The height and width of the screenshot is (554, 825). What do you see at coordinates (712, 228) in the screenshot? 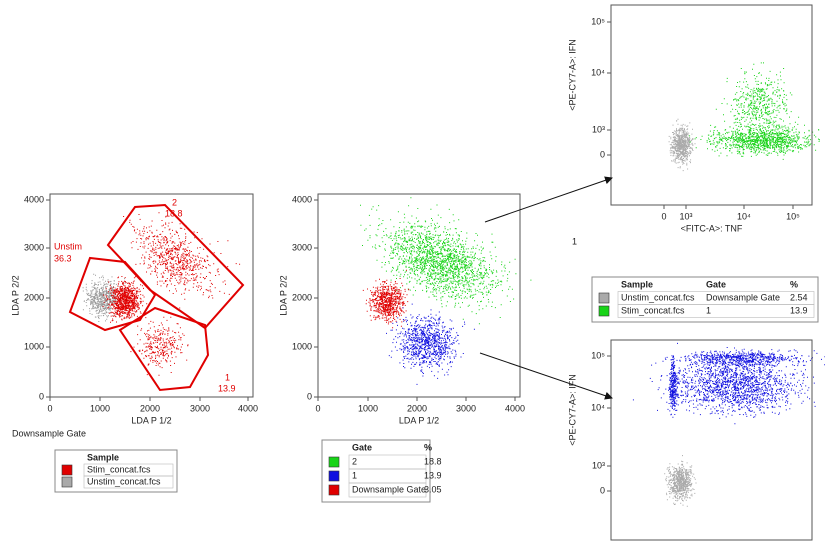
I see `x-axis-label: <FITC-A>: TNF` at bounding box center [712, 228].